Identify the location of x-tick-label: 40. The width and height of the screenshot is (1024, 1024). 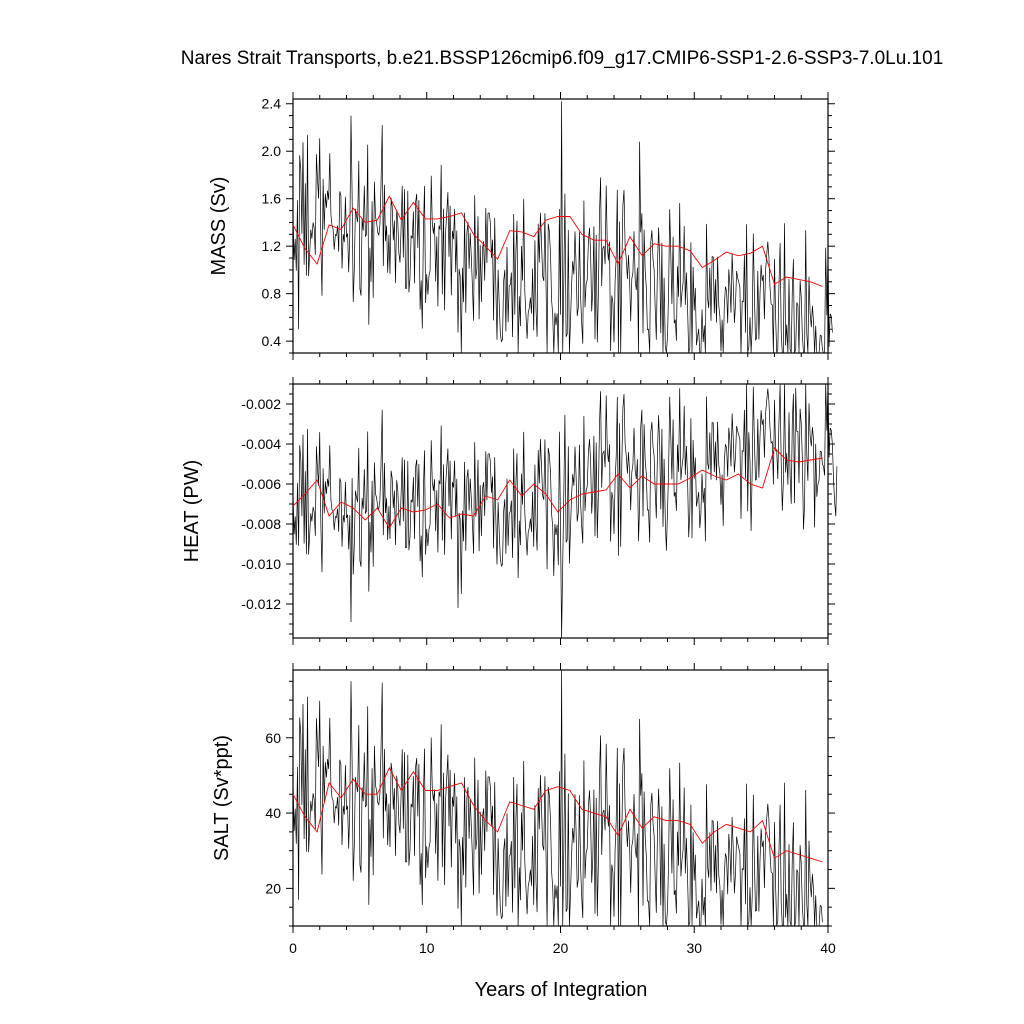
(828, 948).